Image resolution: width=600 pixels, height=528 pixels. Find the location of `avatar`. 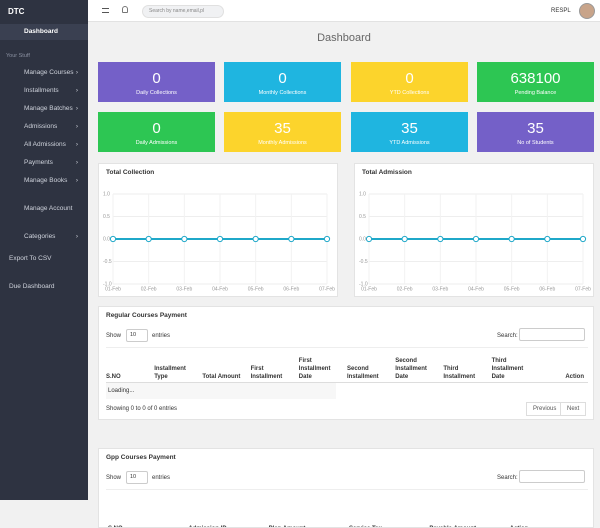

avatar is located at coordinates (587, 11).